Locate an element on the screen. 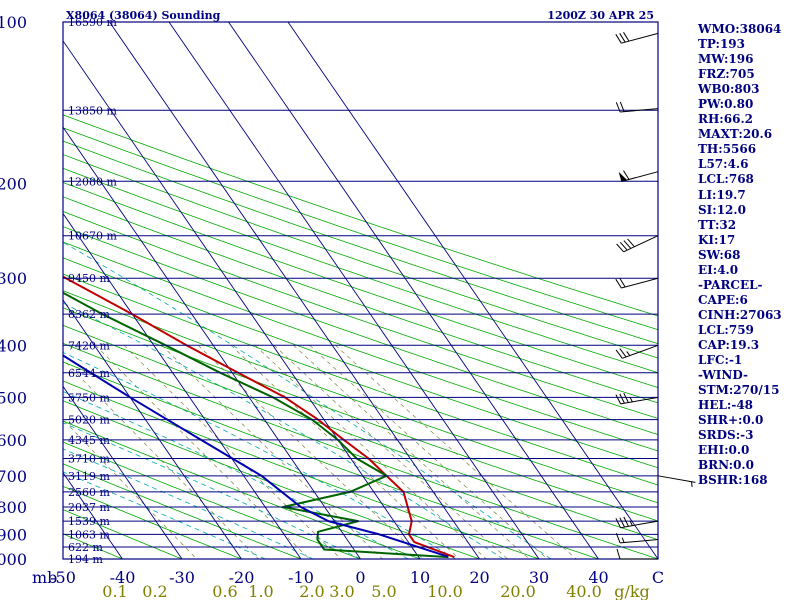  height-label: 9450 m is located at coordinates (89, 278).